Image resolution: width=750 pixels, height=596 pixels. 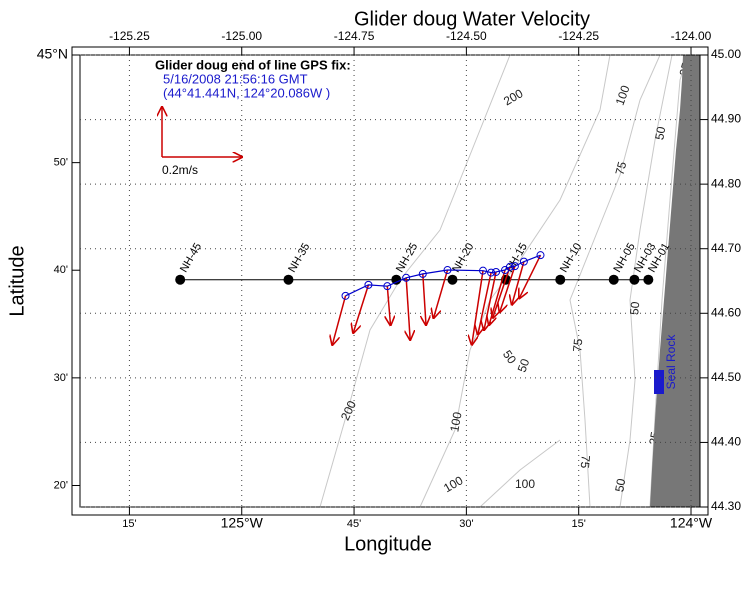 I want to click on x-tick-label-top: -124.75, so click(x=354, y=36).